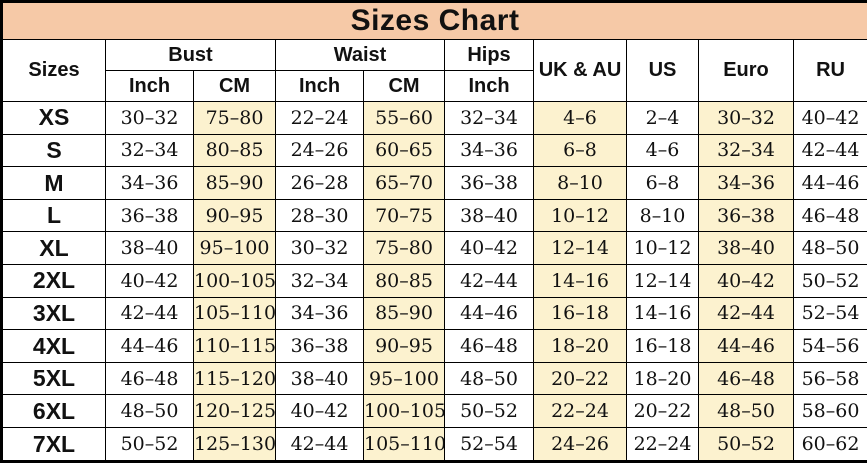 This screenshot has width=867, height=463. Describe the element at coordinates (53, 346) in the screenshot. I see `cell-size: 4XL` at that location.